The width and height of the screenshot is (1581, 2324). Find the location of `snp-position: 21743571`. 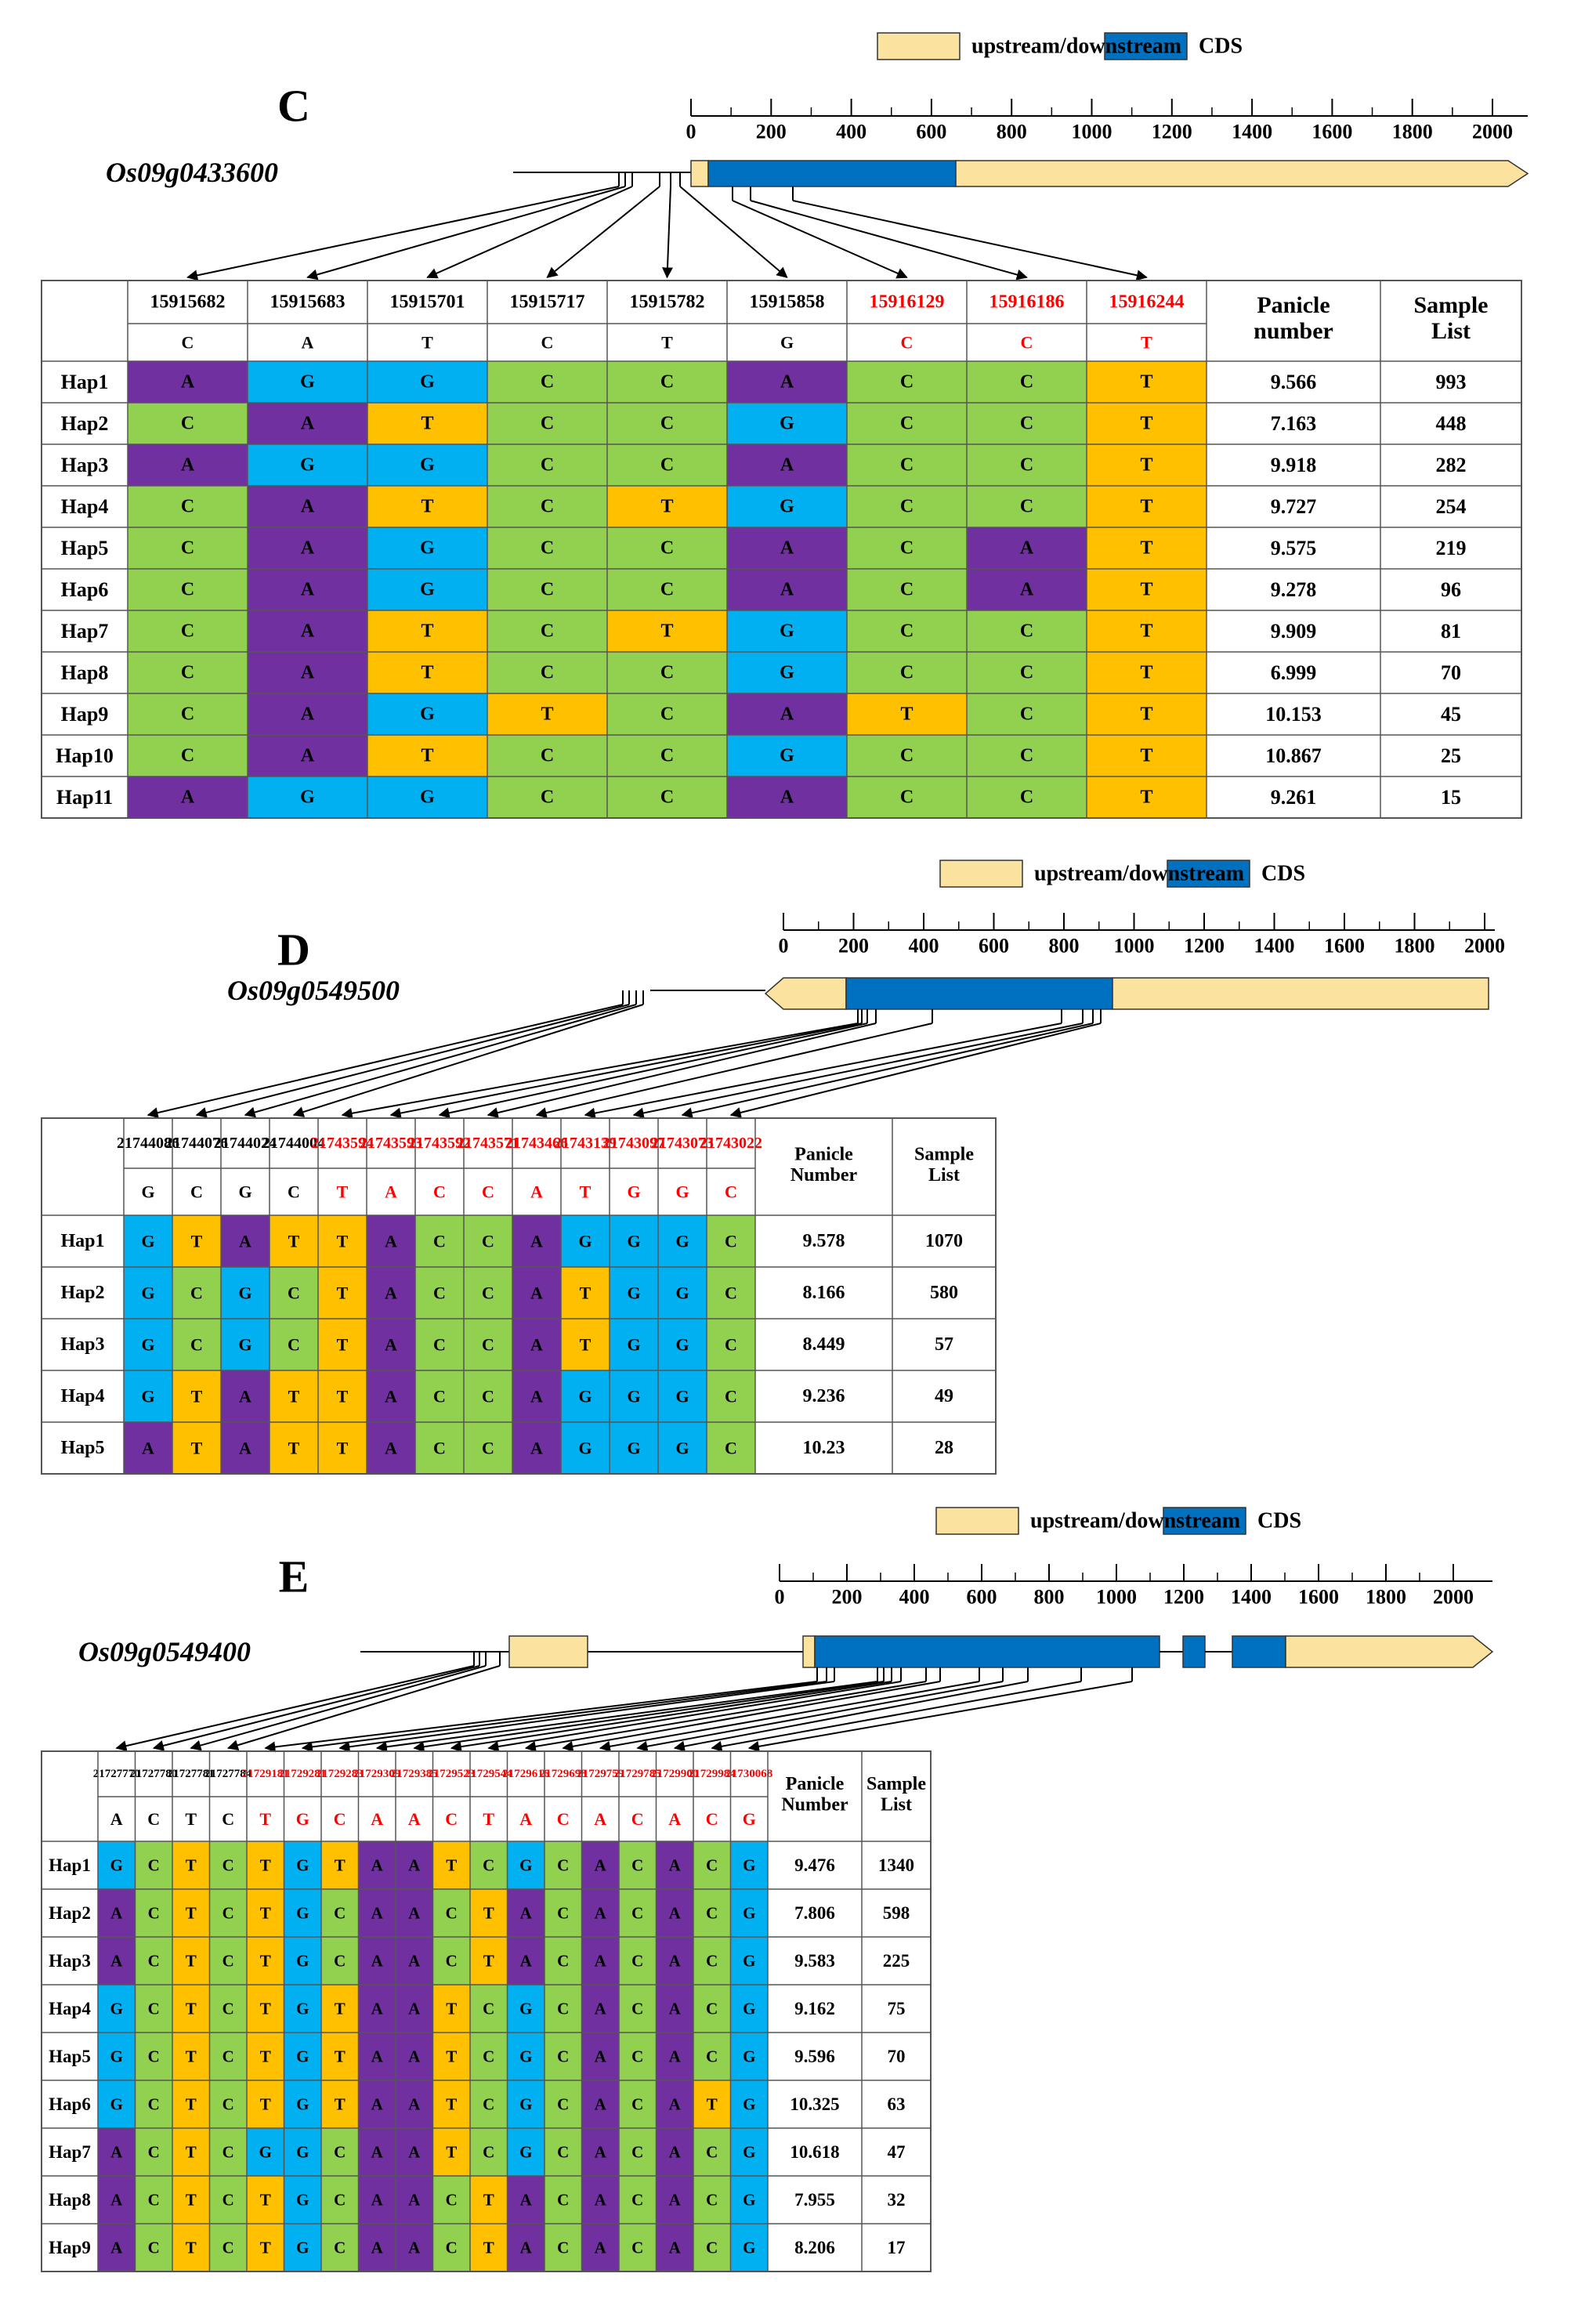

snp-position: 21743571 is located at coordinates (488, 1143).